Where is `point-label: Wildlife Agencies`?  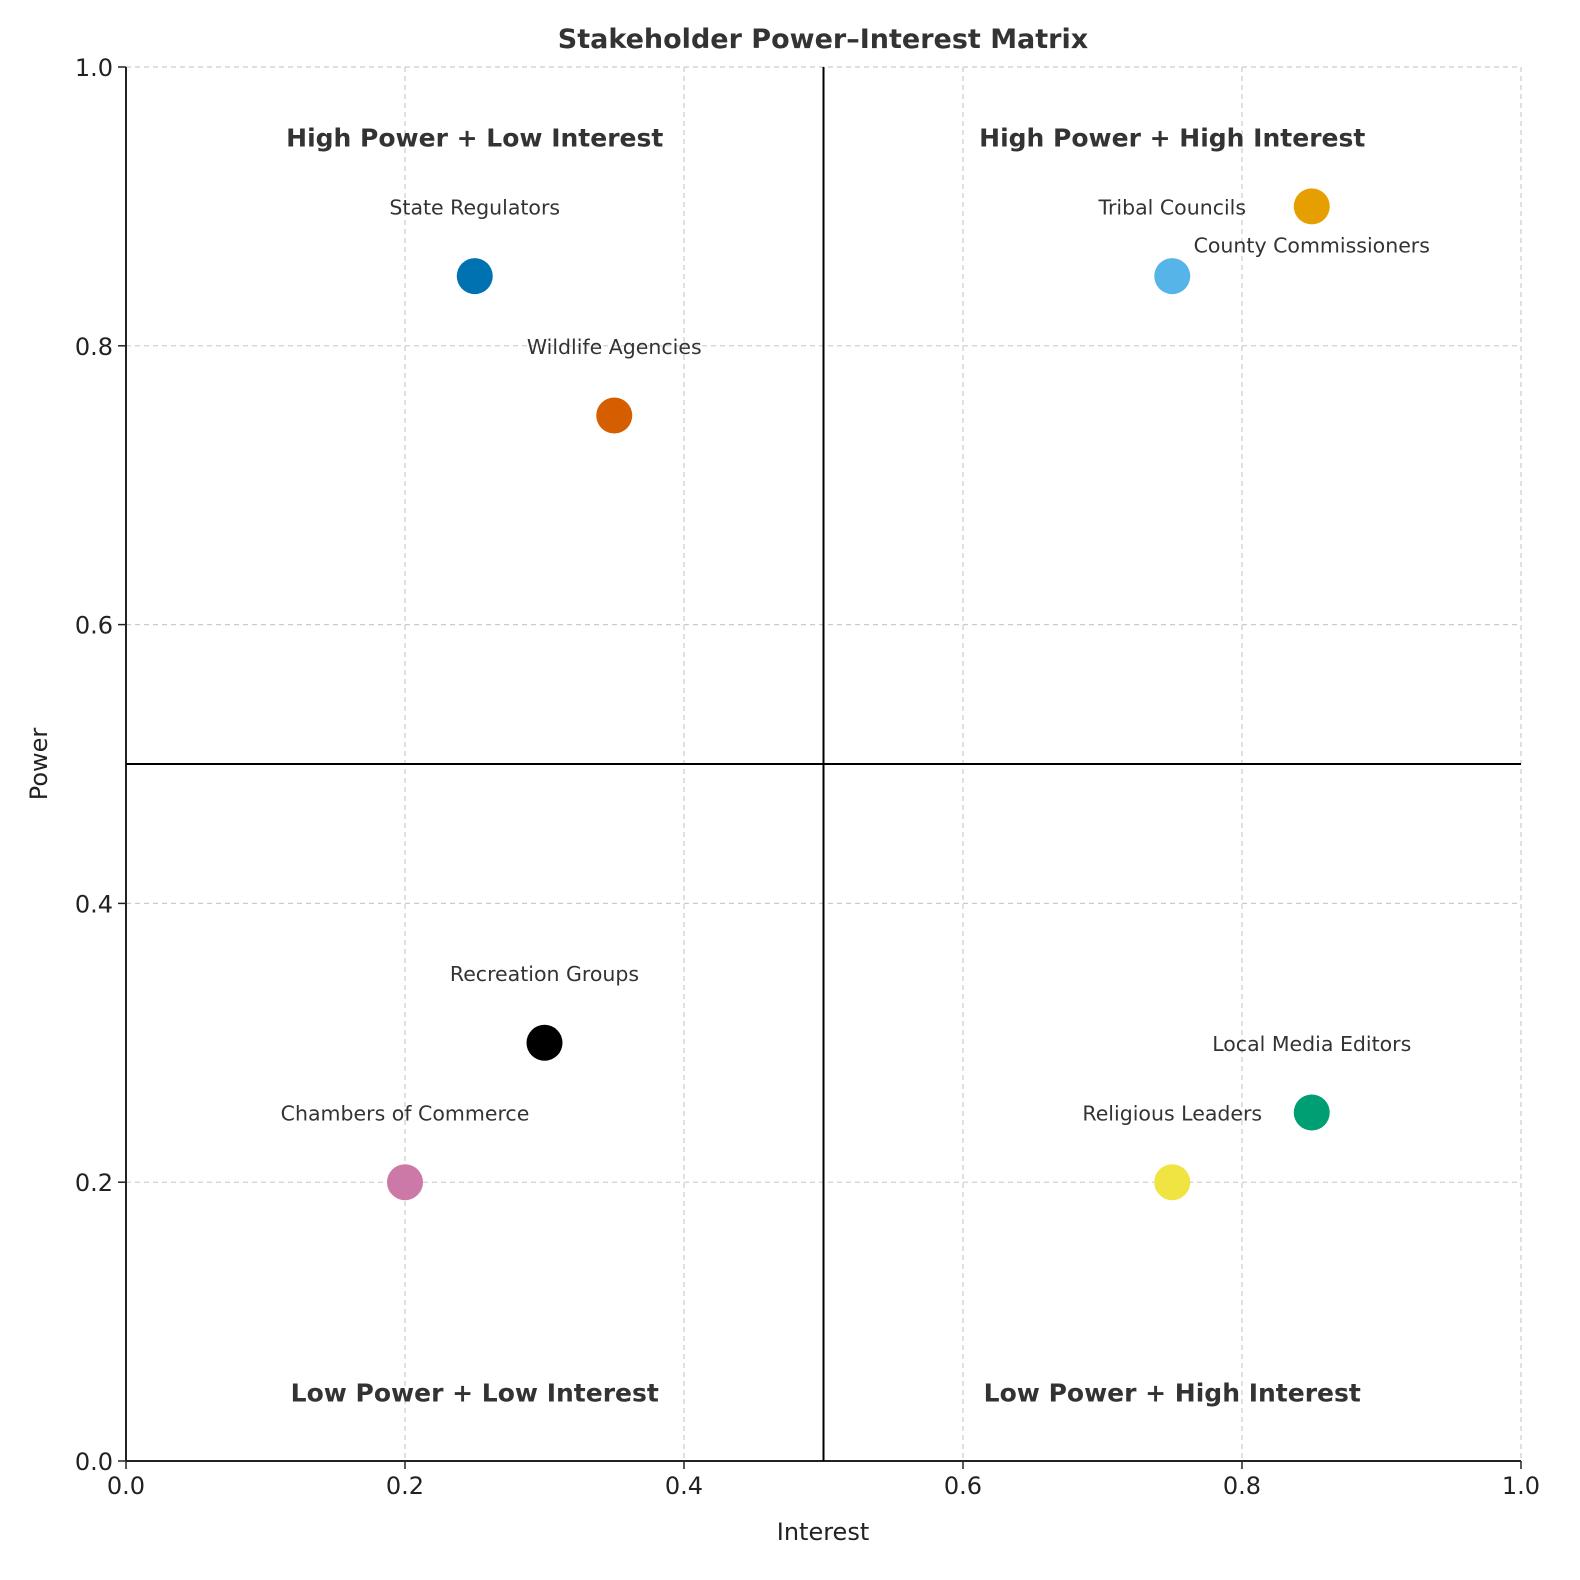
point-label: Wildlife Agencies is located at coordinates (614, 347).